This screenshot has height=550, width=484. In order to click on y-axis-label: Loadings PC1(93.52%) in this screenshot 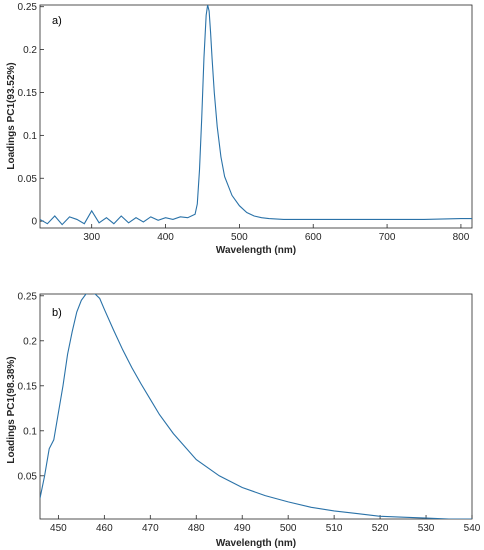, I will do `click(11, 115)`.